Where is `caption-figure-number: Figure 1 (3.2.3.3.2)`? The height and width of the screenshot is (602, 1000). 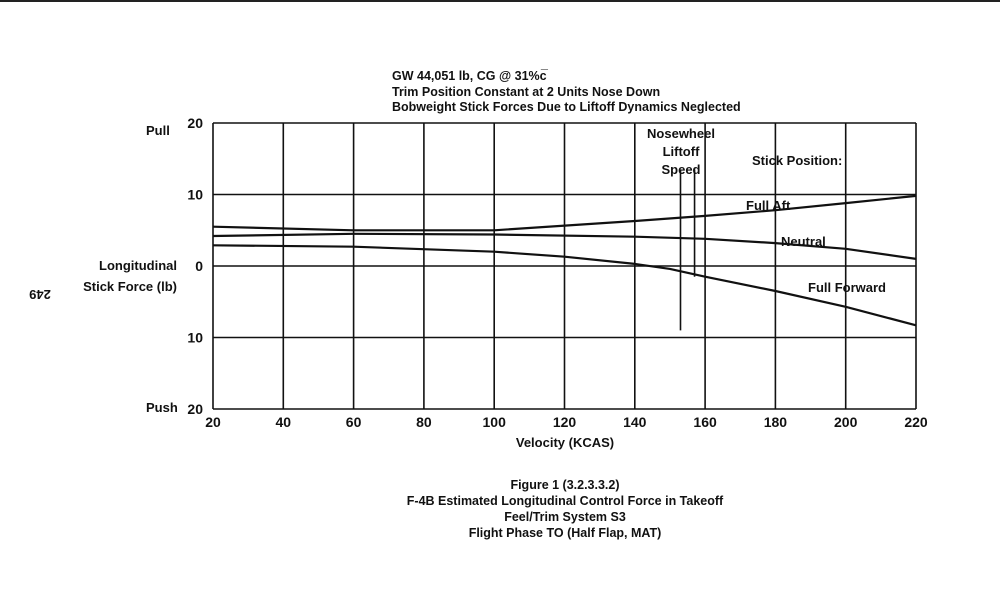
caption-figure-number: Figure 1 (3.2.3.3.2) is located at coordinates (564, 485).